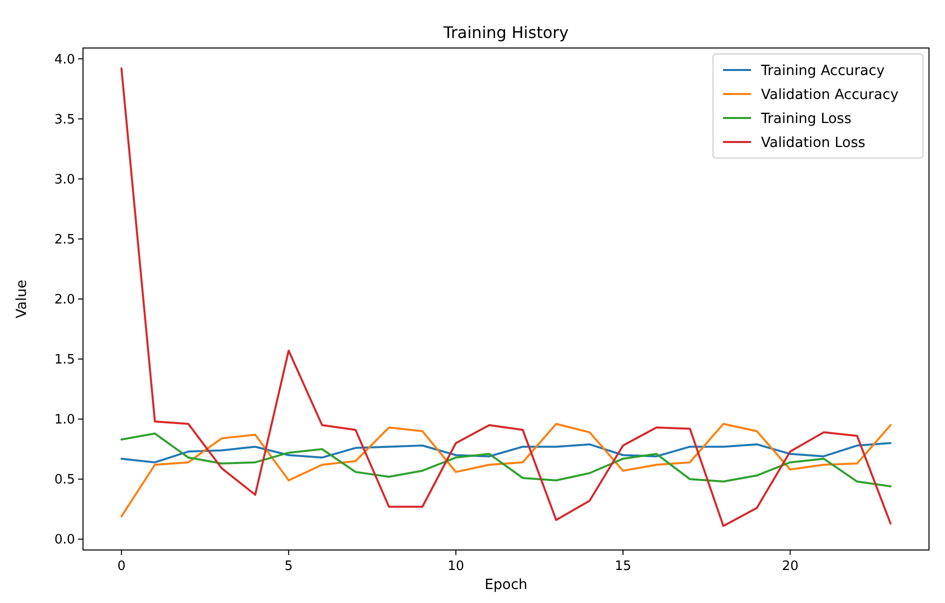  What do you see at coordinates (64, 300) in the screenshot?
I see `y-tick-label: 2.0` at bounding box center [64, 300].